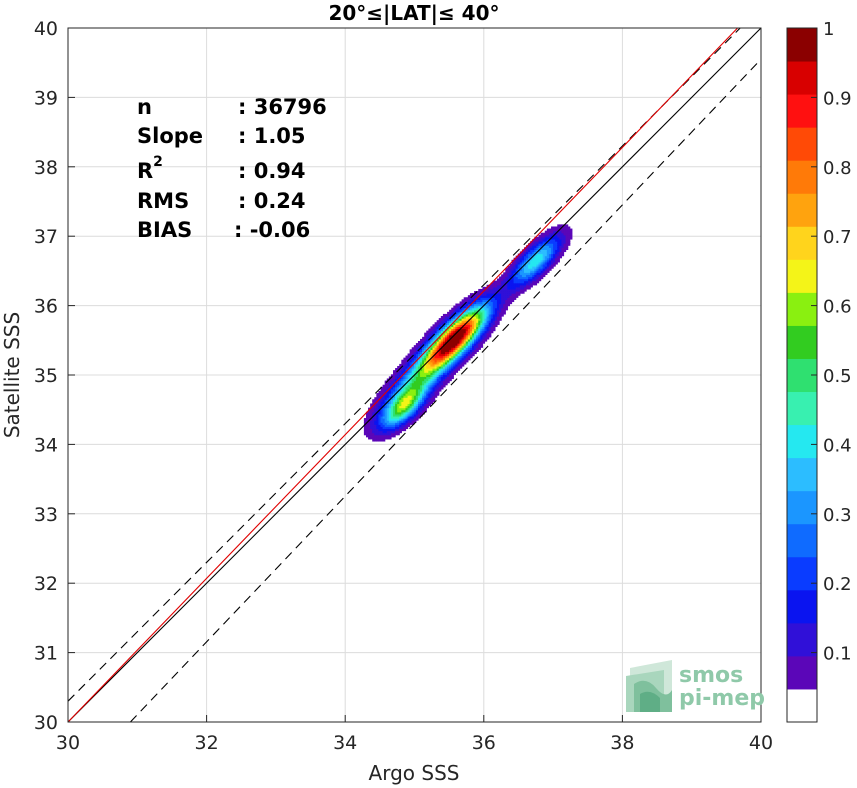 This screenshot has height=788, width=857. Describe the element at coordinates (68, 743) in the screenshot. I see `x-tick-label: 30` at that location.